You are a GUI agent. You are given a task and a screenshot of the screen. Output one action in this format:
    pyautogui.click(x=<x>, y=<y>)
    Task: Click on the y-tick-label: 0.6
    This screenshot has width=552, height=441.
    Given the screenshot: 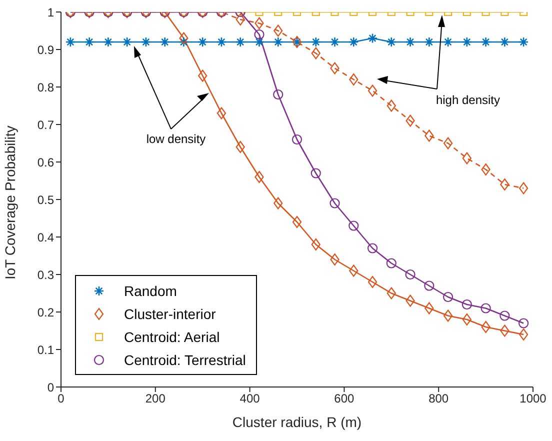 What is the action you would take?
    pyautogui.click(x=45, y=162)
    